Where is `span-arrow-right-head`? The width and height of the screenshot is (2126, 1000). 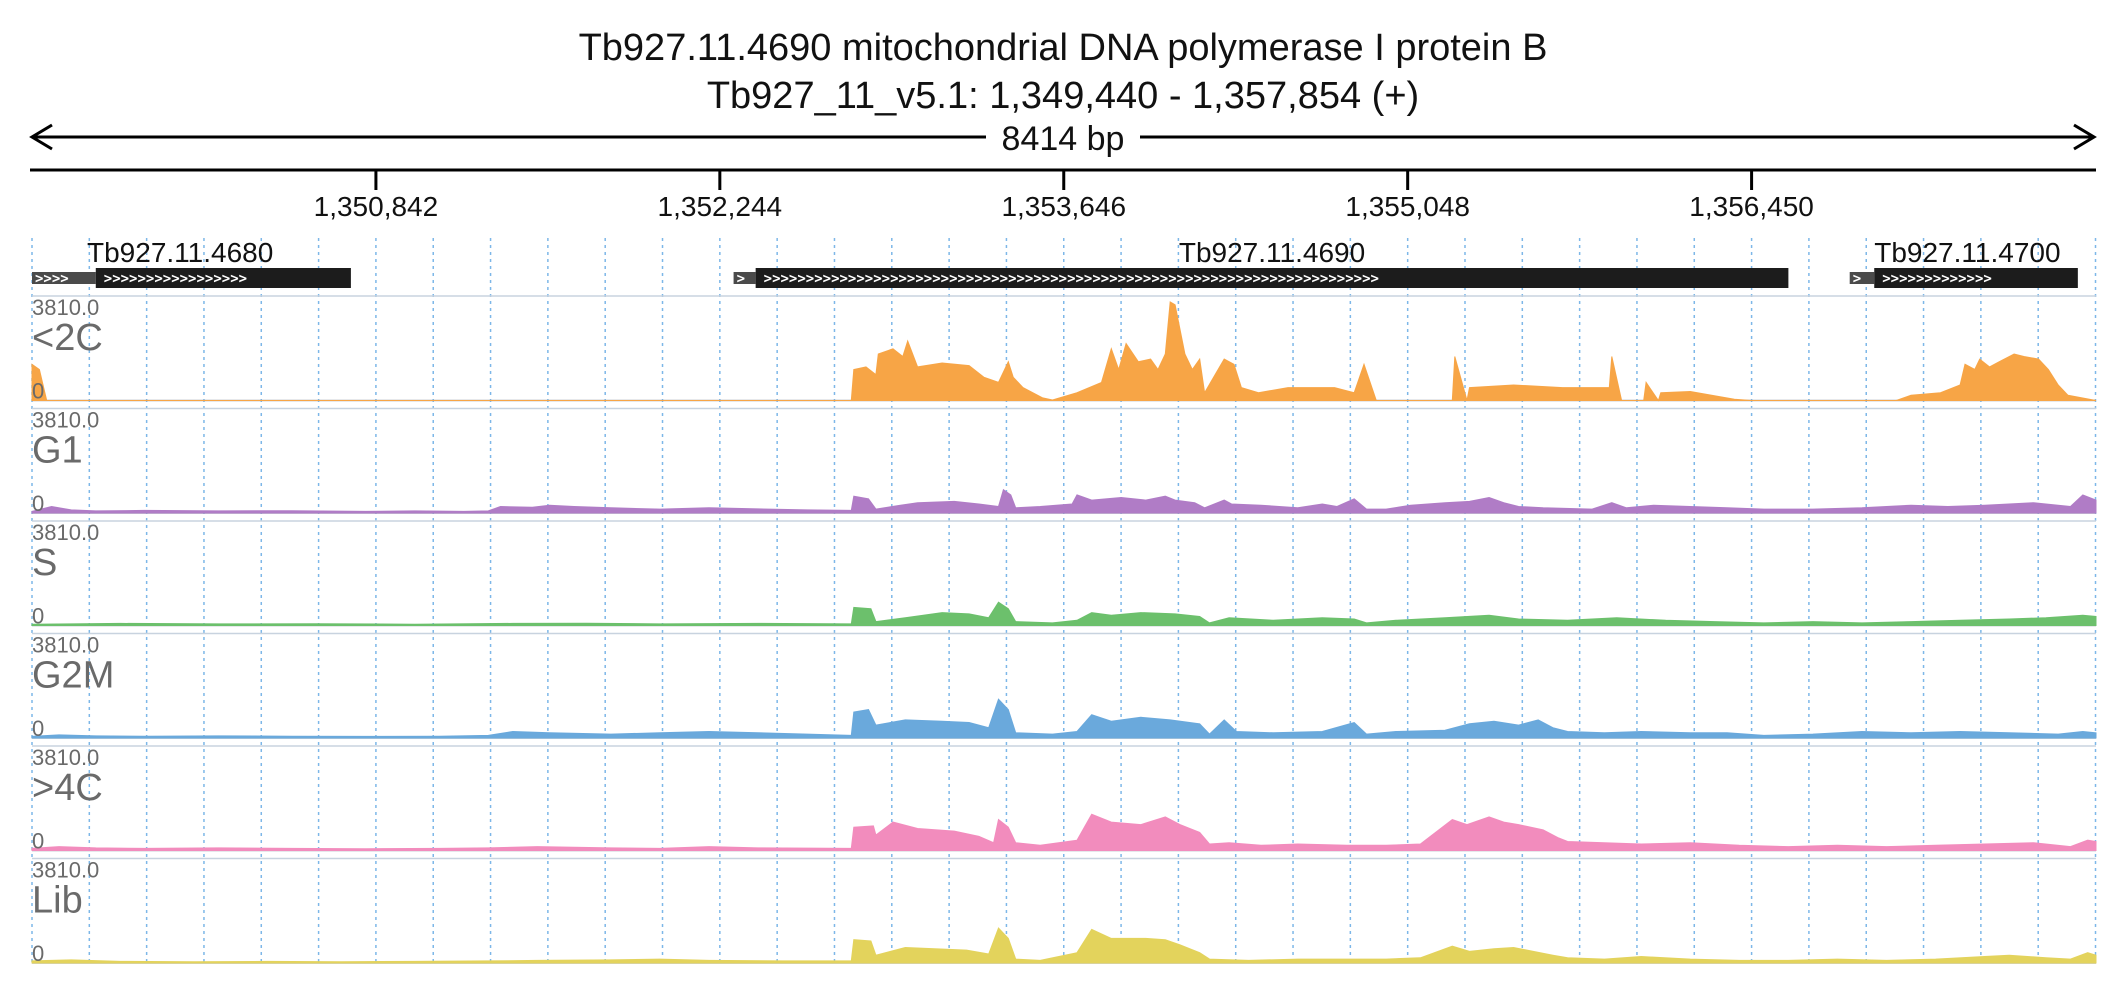
span-arrow-right-head is located at coordinates (2085, 137).